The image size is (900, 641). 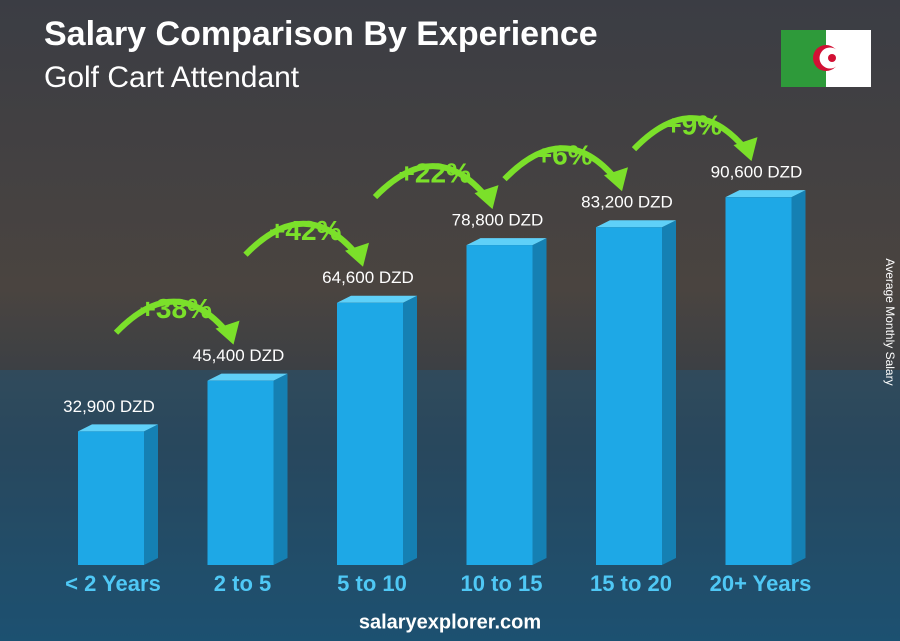 What do you see at coordinates (498, 220) in the screenshot?
I see `value-label: 78,800 DZD` at bounding box center [498, 220].